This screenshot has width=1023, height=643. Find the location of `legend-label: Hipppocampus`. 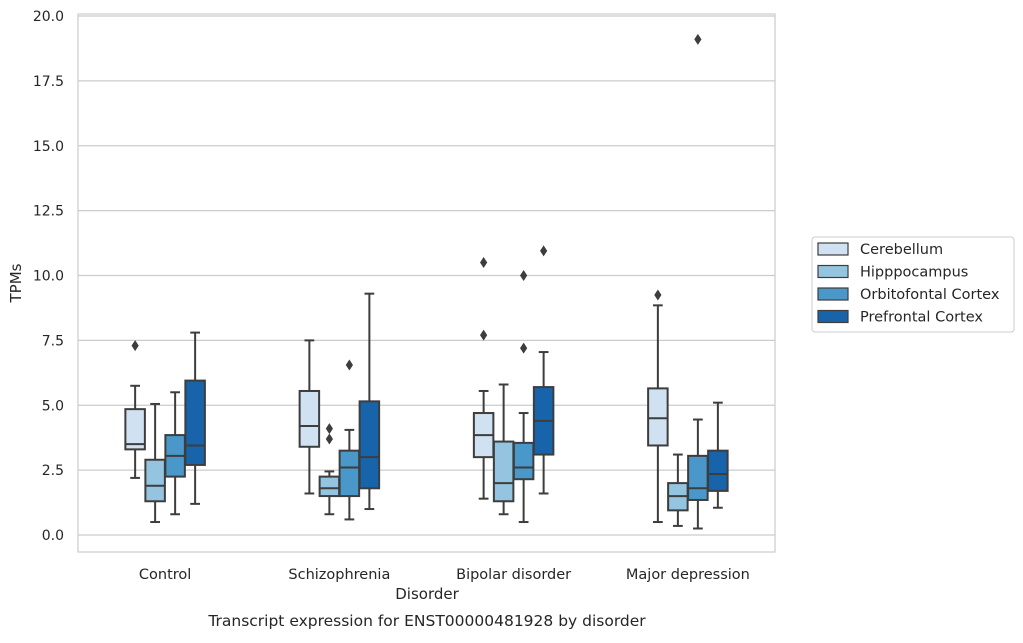

legend-label: Hipppocampus is located at coordinates (914, 273).